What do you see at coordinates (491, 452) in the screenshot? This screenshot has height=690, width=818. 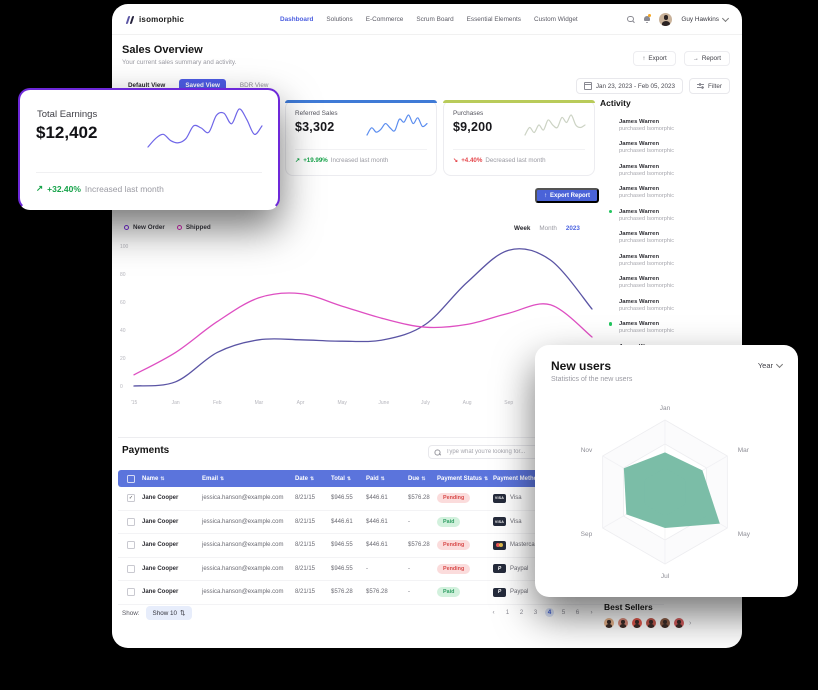 I see `table-search-input` at bounding box center [491, 452].